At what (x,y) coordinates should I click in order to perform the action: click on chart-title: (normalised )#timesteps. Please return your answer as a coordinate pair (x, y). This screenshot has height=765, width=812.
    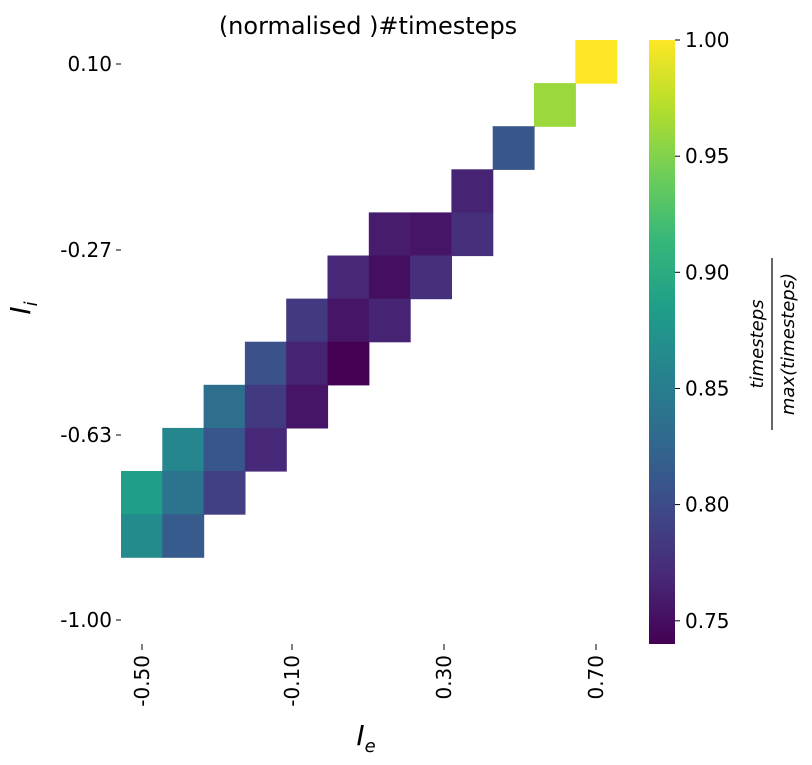
    Looking at the image, I should click on (368, 26).